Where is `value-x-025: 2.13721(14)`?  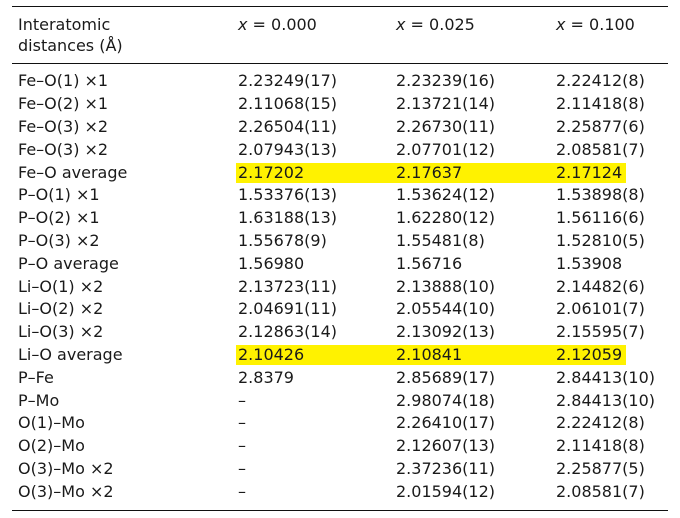
value-x-025: 2.13721(14) is located at coordinates (446, 104).